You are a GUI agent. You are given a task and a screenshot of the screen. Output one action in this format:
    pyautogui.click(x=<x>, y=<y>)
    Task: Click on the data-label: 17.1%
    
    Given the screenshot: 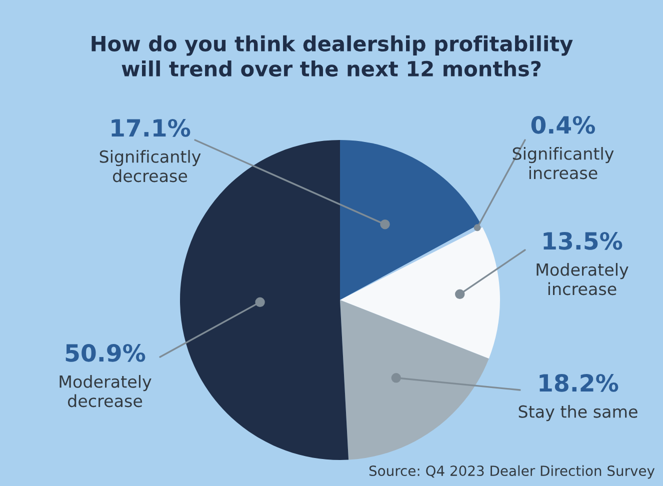 What is the action you would take?
    pyautogui.click(x=151, y=127)
    